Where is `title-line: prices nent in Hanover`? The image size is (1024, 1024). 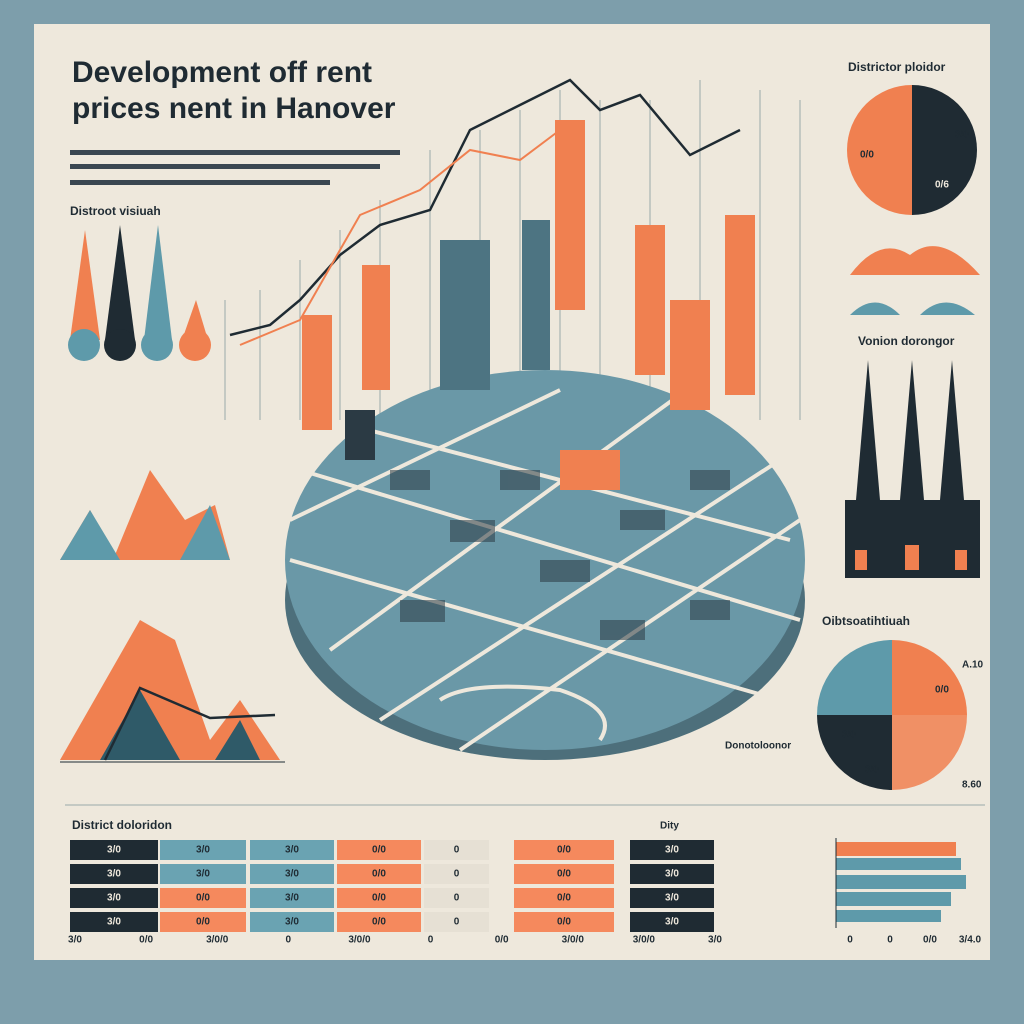
title-line: prices nent in Hanover is located at coordinates (234, 108).